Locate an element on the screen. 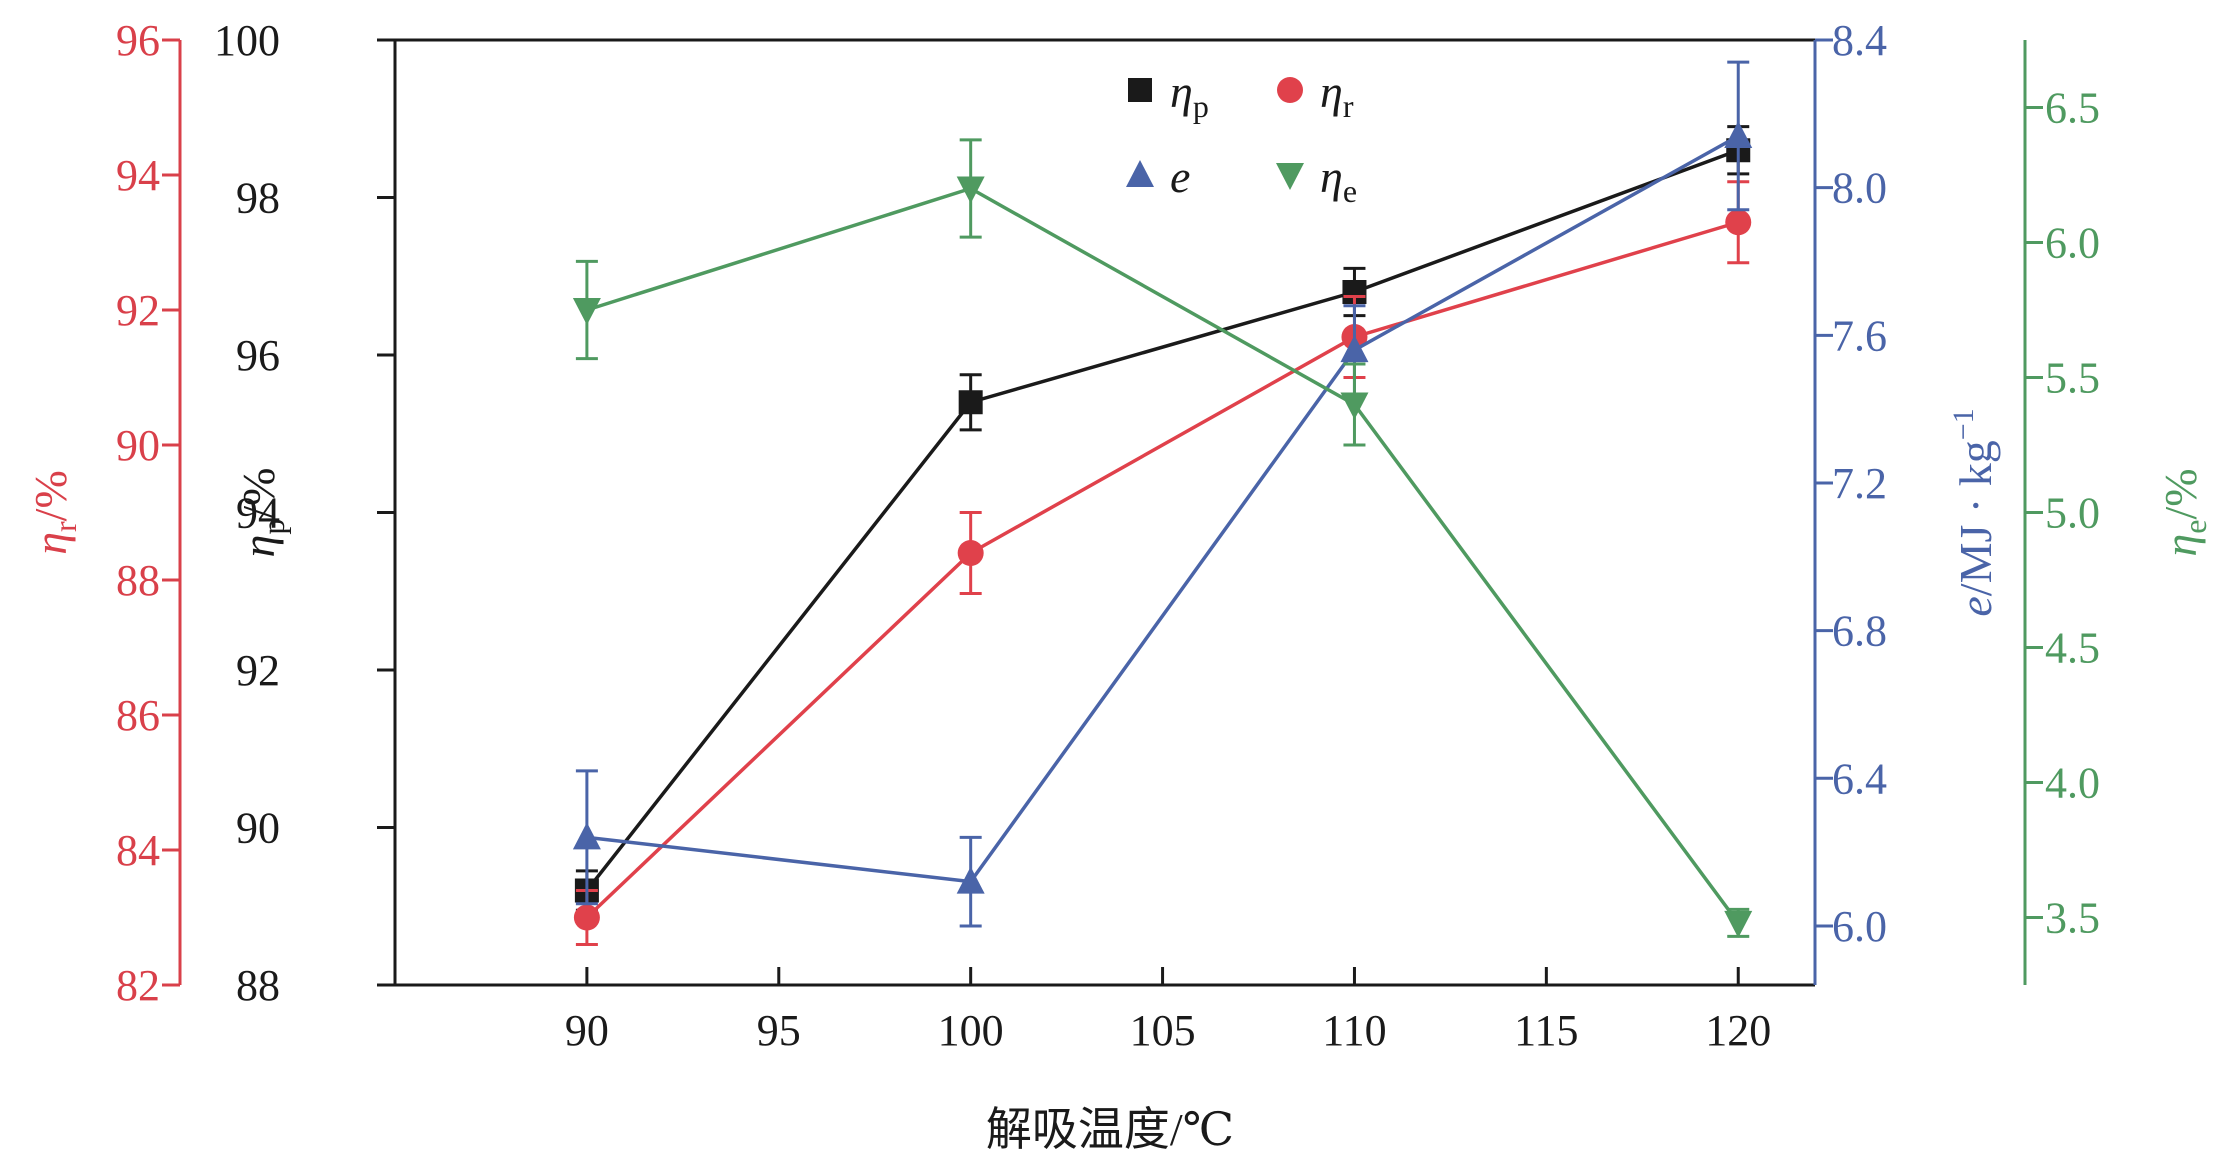 This screenshot has width=2216, height=1161. legend-marker-r is located at coordinates (1290, 90).